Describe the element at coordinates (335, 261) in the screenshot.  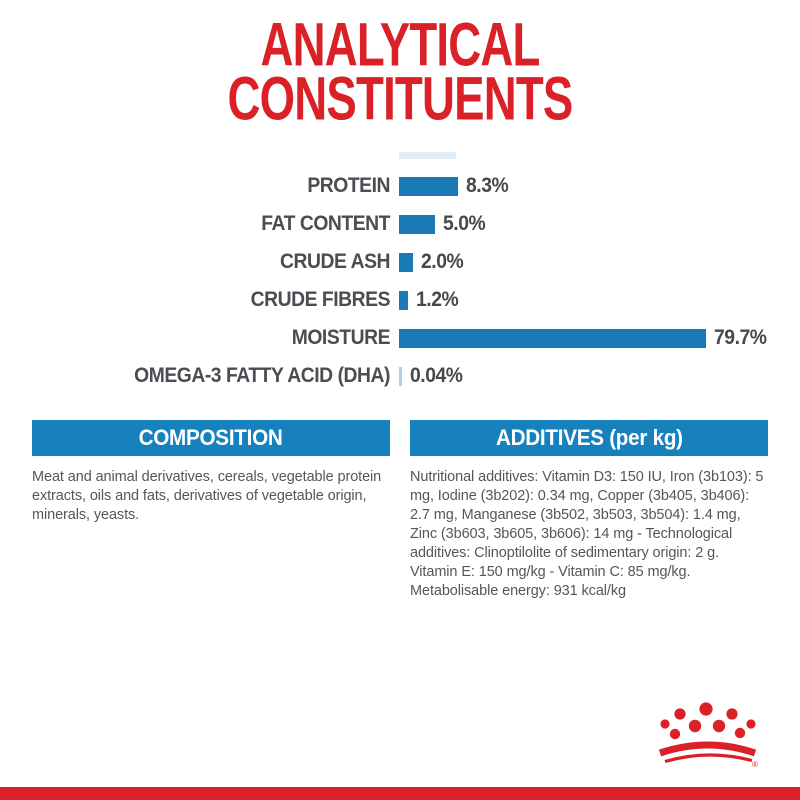
I see `chart-row-label: CRUDE ASH` at that location.